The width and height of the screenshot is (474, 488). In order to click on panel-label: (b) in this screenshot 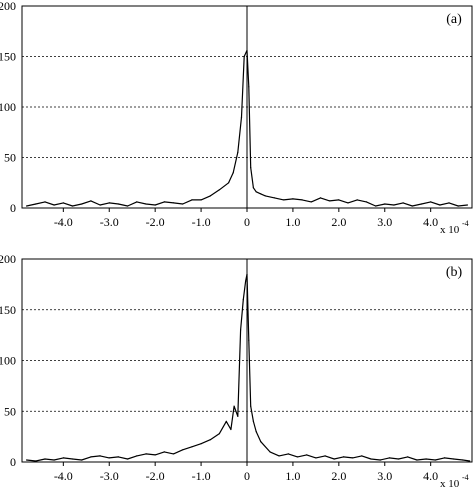, I will do `click(454, 272)`.